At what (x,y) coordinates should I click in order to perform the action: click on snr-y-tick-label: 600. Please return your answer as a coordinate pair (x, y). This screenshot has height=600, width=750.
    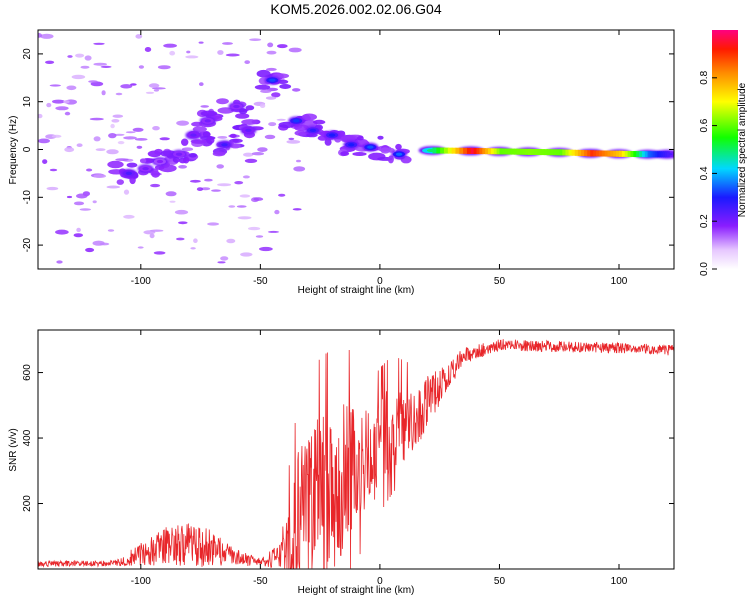
    Looking at the image, I should click on (27, 372).